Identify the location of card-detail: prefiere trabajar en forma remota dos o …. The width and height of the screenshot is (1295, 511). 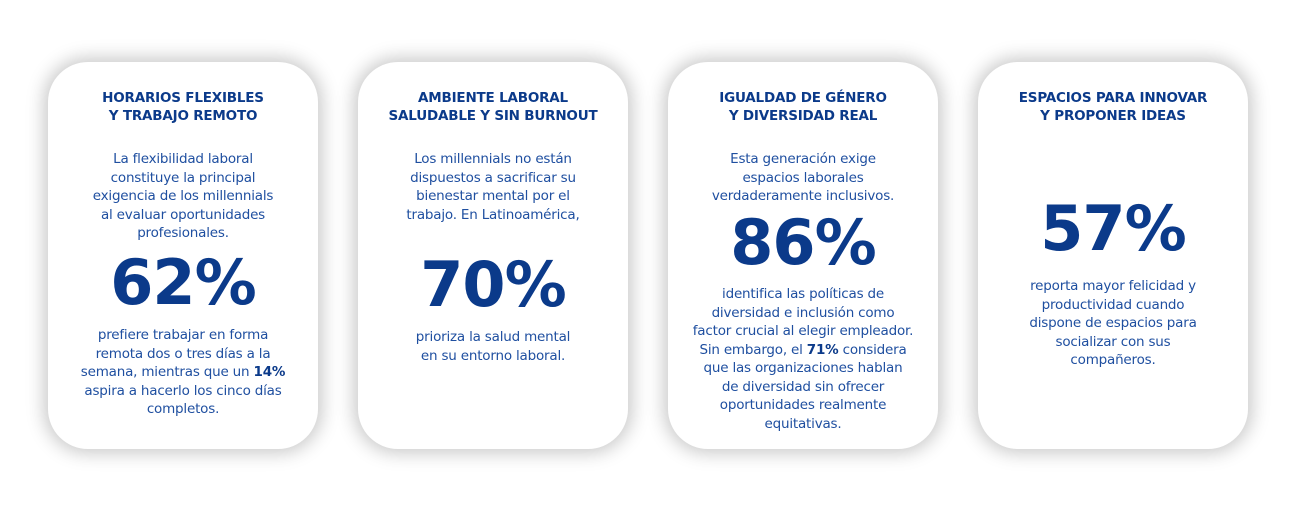
(183, 372).